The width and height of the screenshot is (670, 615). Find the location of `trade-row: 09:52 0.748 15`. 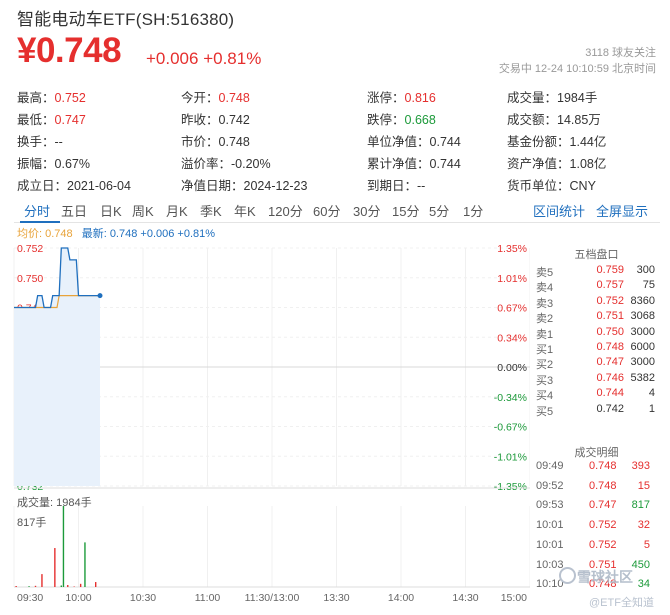

trade-row: 09:52 0.748 15 is located at coordinates (596, 488).